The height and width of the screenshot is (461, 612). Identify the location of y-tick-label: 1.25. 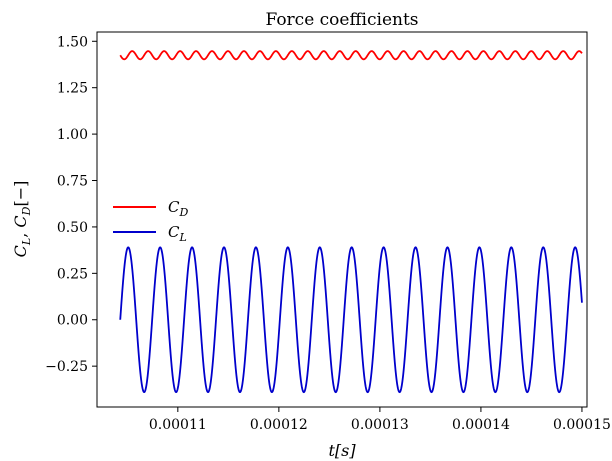
(72, 89).